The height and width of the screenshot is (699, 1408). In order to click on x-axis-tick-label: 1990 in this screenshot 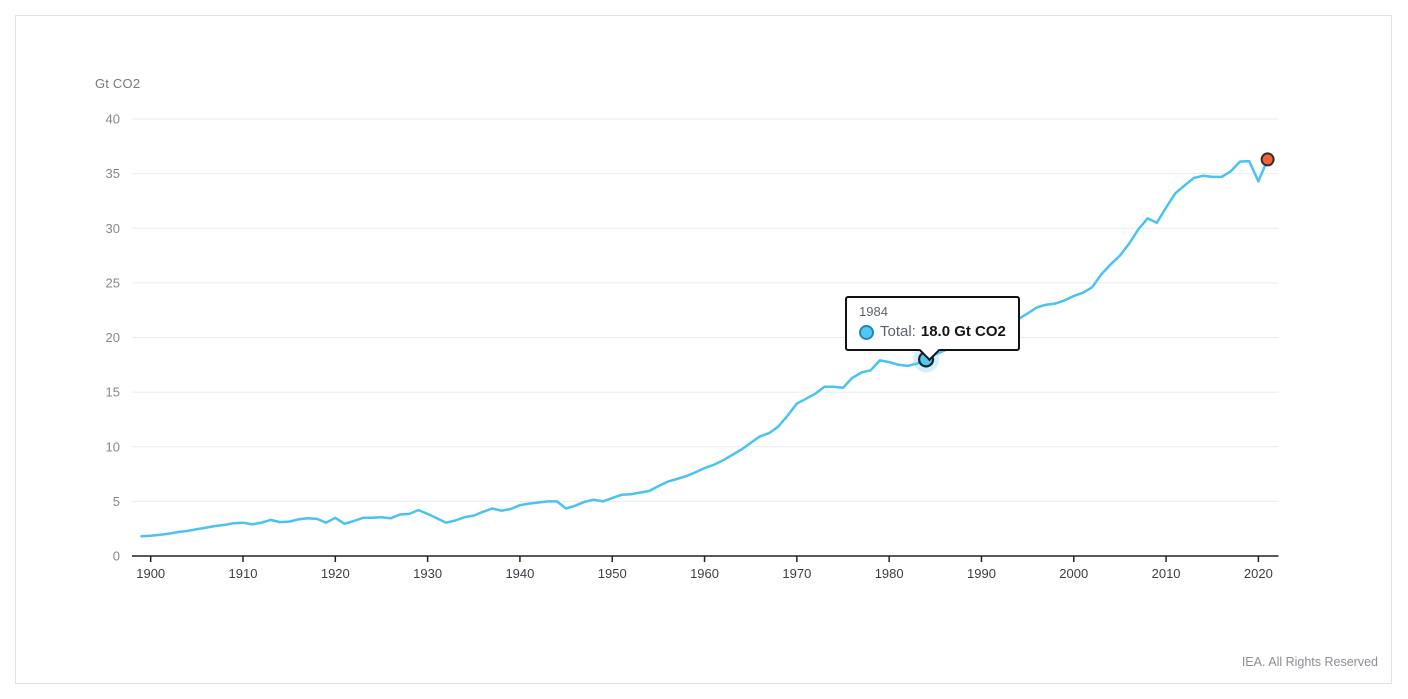, I will do `click(981, 573)`.